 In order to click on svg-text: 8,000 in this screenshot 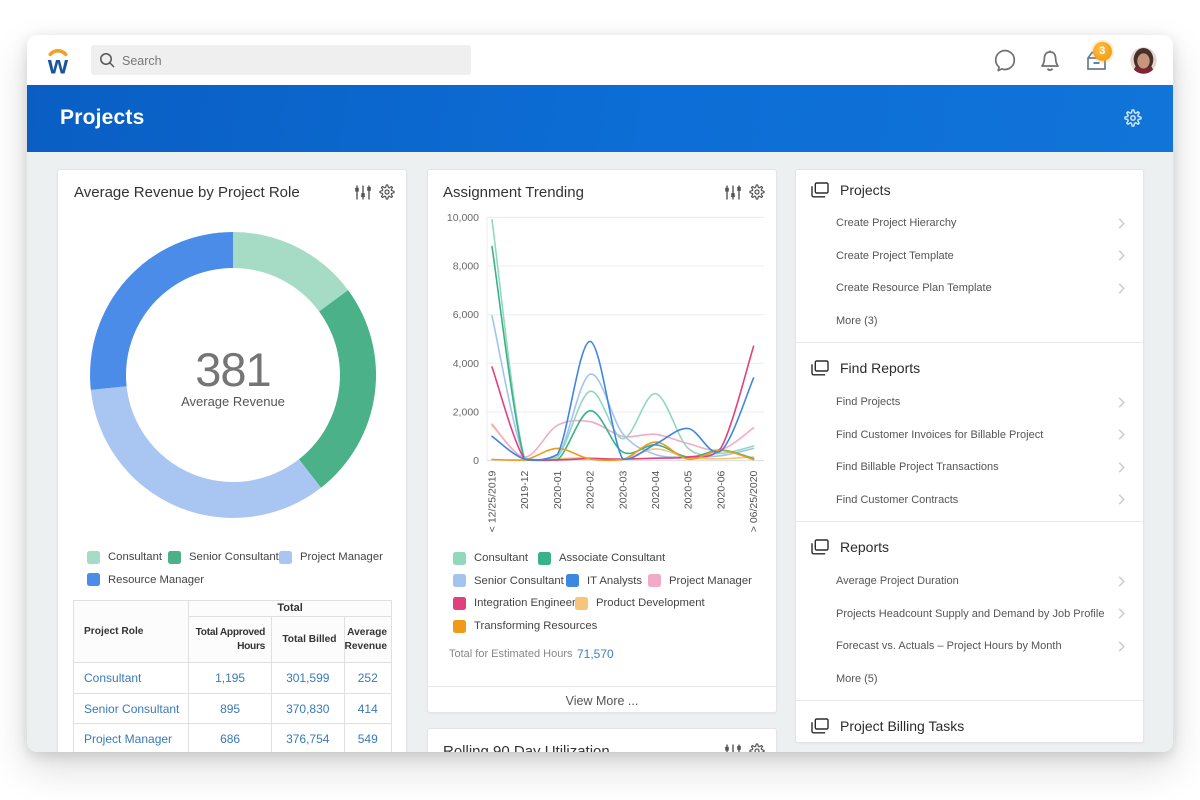, I will do `click(466, 267)`.